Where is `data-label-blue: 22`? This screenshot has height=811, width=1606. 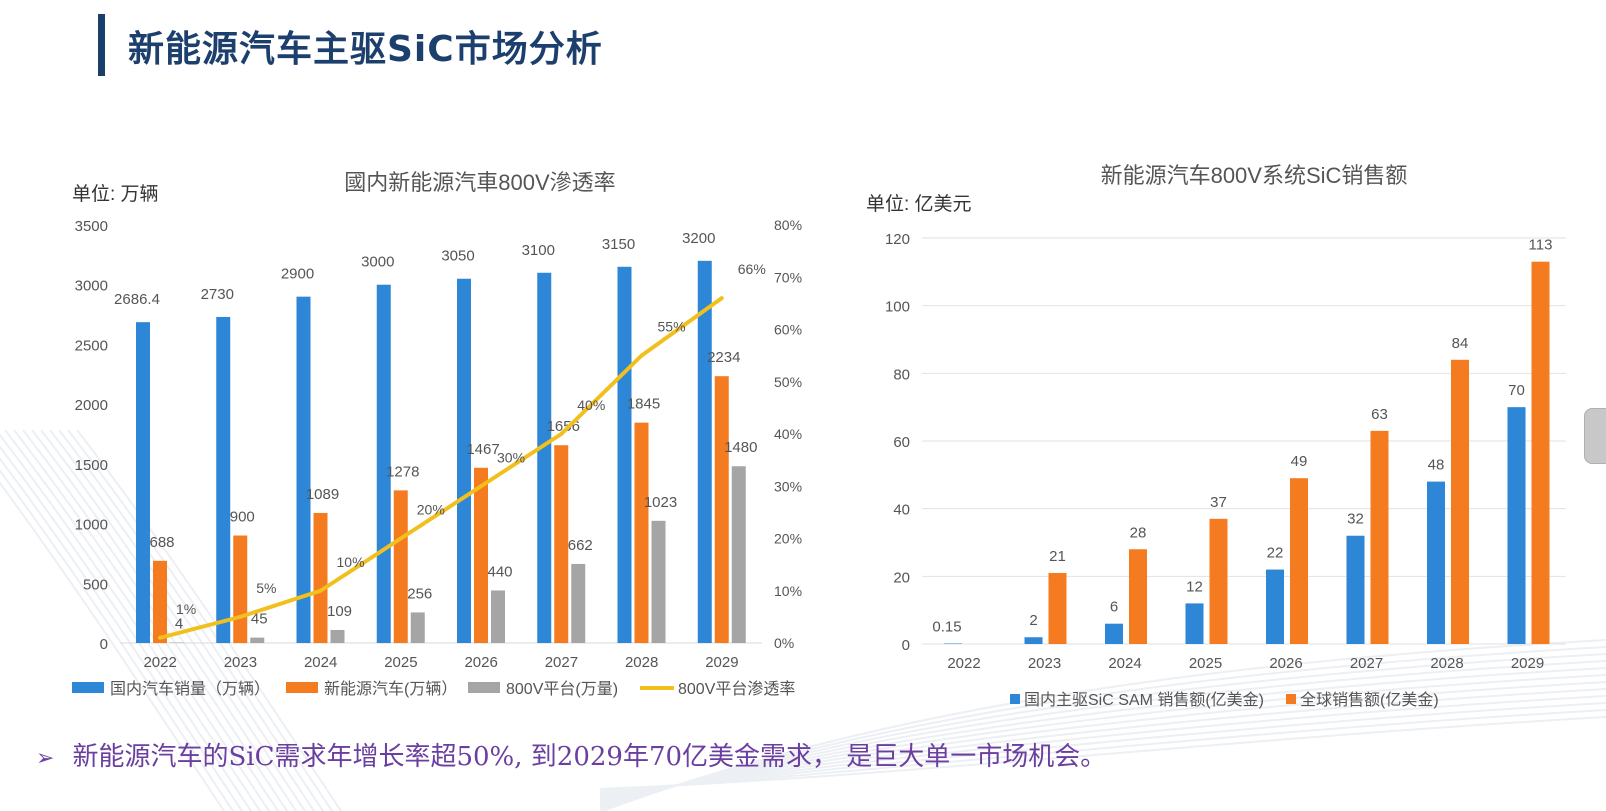
data-label-blue: 22 is located at coordinates (1275, 553).